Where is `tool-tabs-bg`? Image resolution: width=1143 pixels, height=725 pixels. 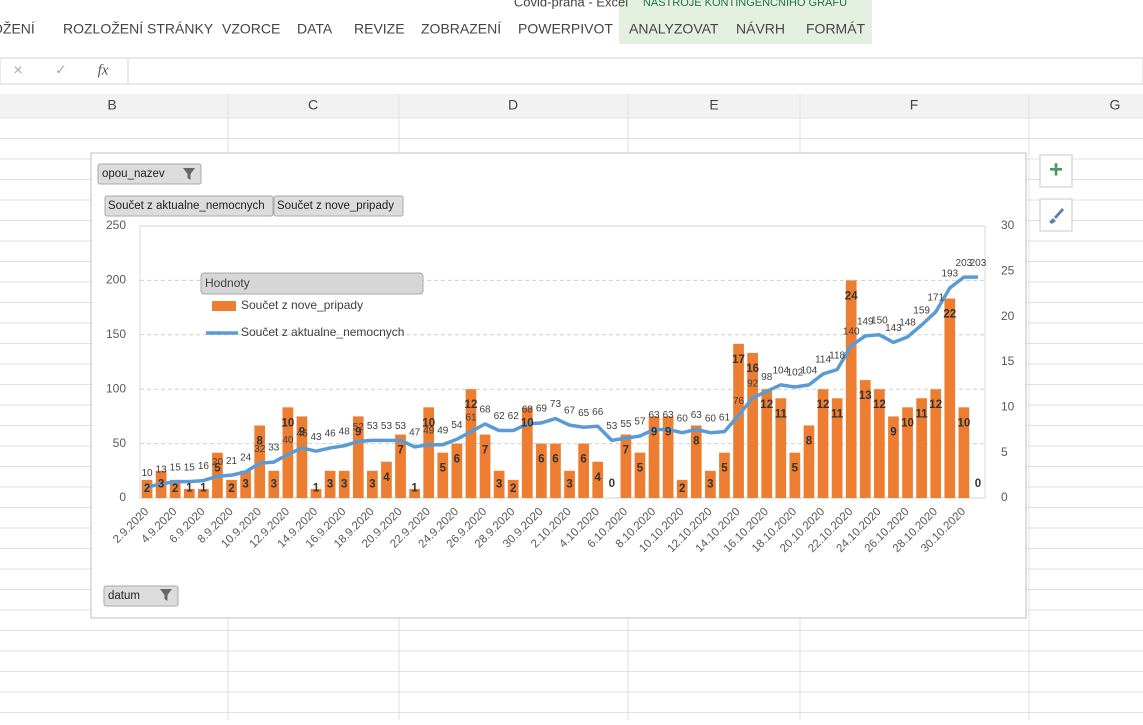
tool-tabs-bg is located at coordinates (745, 22).